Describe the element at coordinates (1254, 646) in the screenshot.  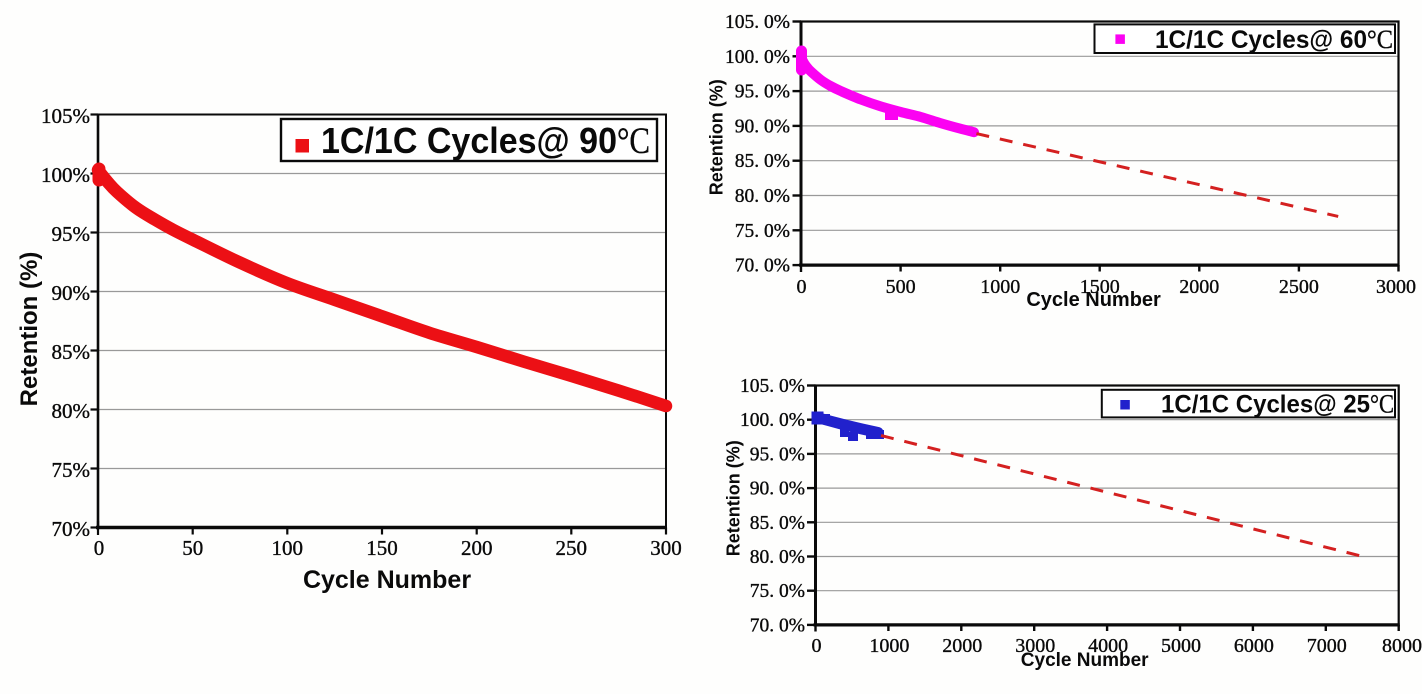
I see `svg-text: 6000` at that location.